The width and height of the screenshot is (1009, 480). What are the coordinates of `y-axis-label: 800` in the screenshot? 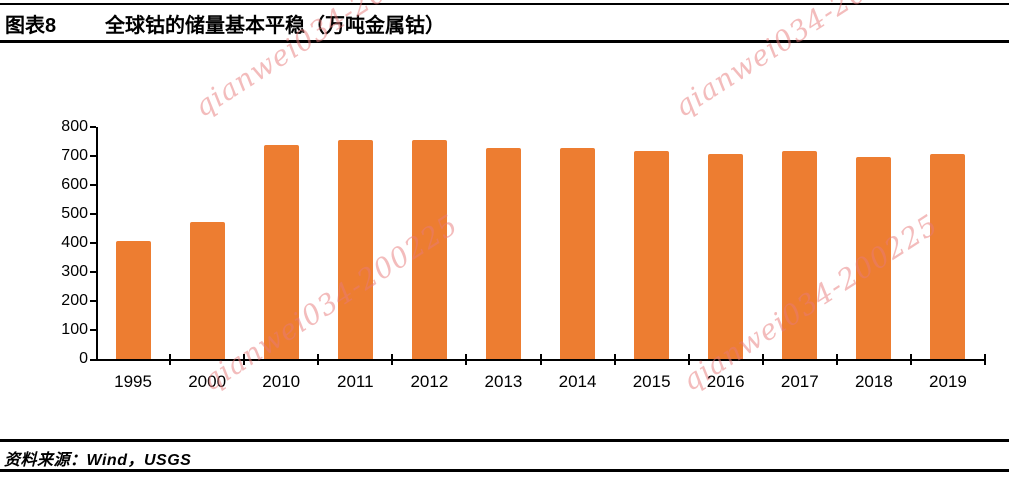 It's located at (74, 126).